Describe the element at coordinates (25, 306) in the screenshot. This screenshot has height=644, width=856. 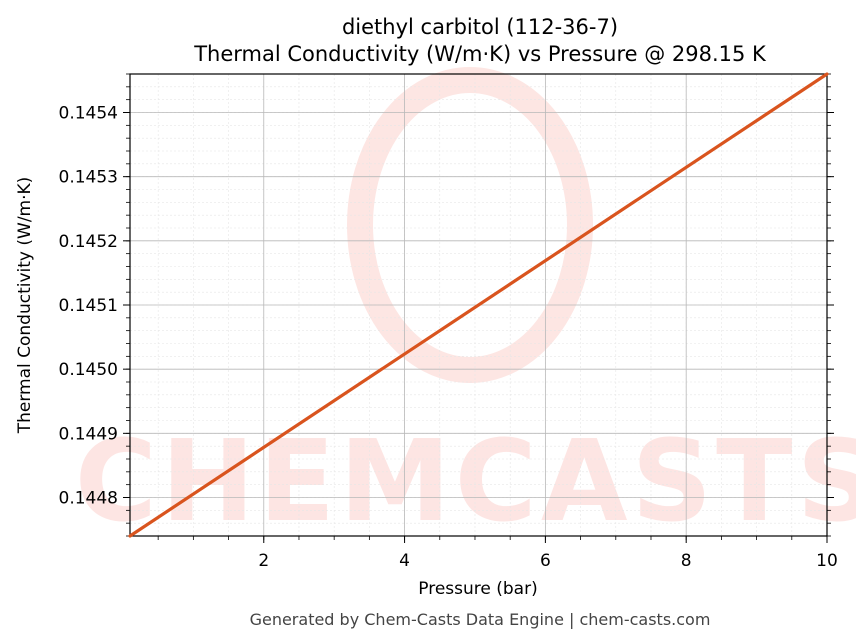
I see `y-axis-label: Thermal Conductivity (W/m·K)` at that location.